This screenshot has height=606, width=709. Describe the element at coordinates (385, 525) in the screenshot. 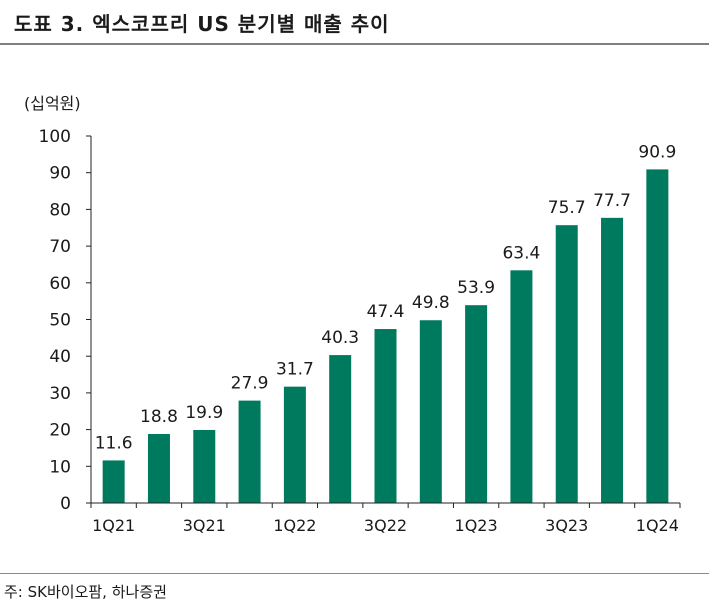

I see `x-tick-label: 3Q22` at that location.